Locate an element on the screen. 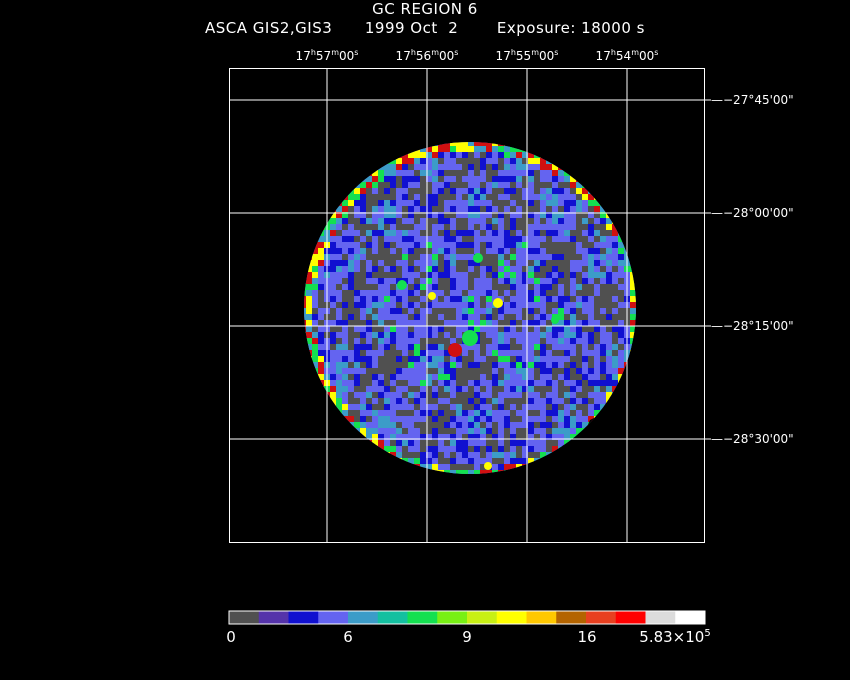  dec-tick-label: —−28°30'00" is located at coordinates (752, 439).